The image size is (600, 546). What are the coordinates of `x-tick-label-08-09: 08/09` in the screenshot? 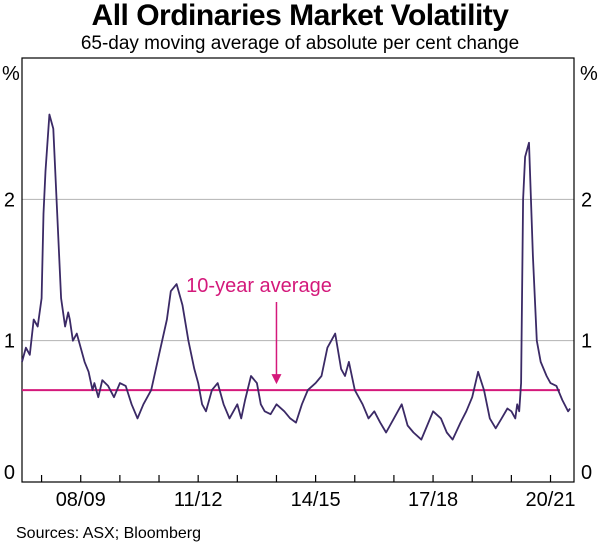 It's located at (81, 500).